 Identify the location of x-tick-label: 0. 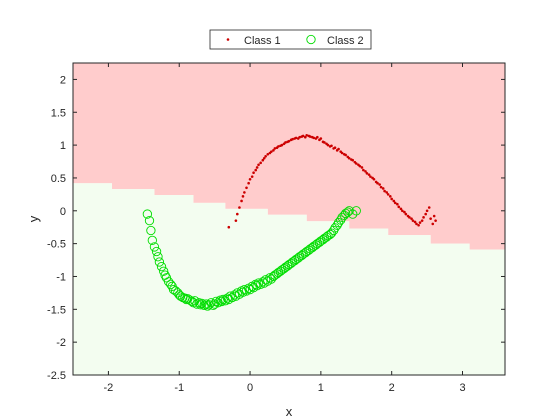
(250, 388).